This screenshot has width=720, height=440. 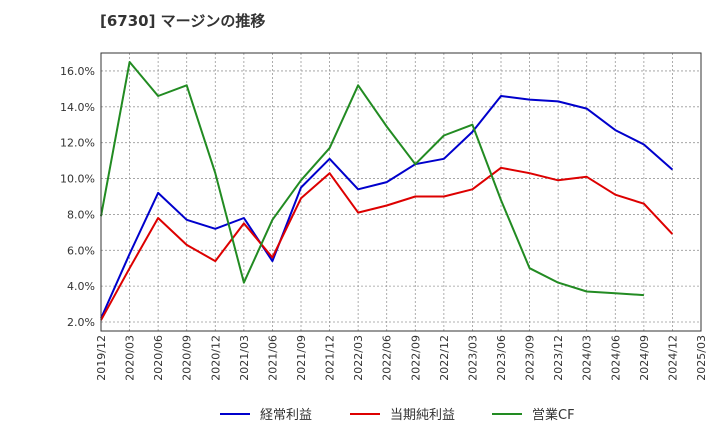 I want to click on y-tick-labels: 2.0% 4.0% 6.0% 8.0% 10.0% 12.0% 14.0% 16.0%, so click(x=77, y=197).